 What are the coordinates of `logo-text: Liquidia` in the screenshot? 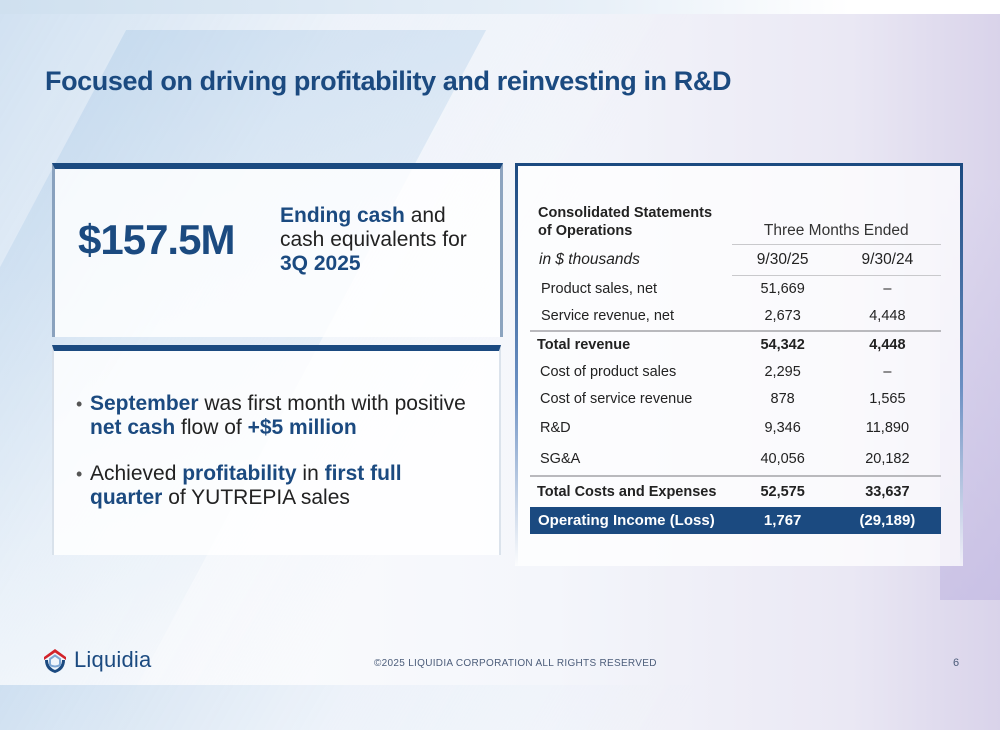 It's located at (113, 659).